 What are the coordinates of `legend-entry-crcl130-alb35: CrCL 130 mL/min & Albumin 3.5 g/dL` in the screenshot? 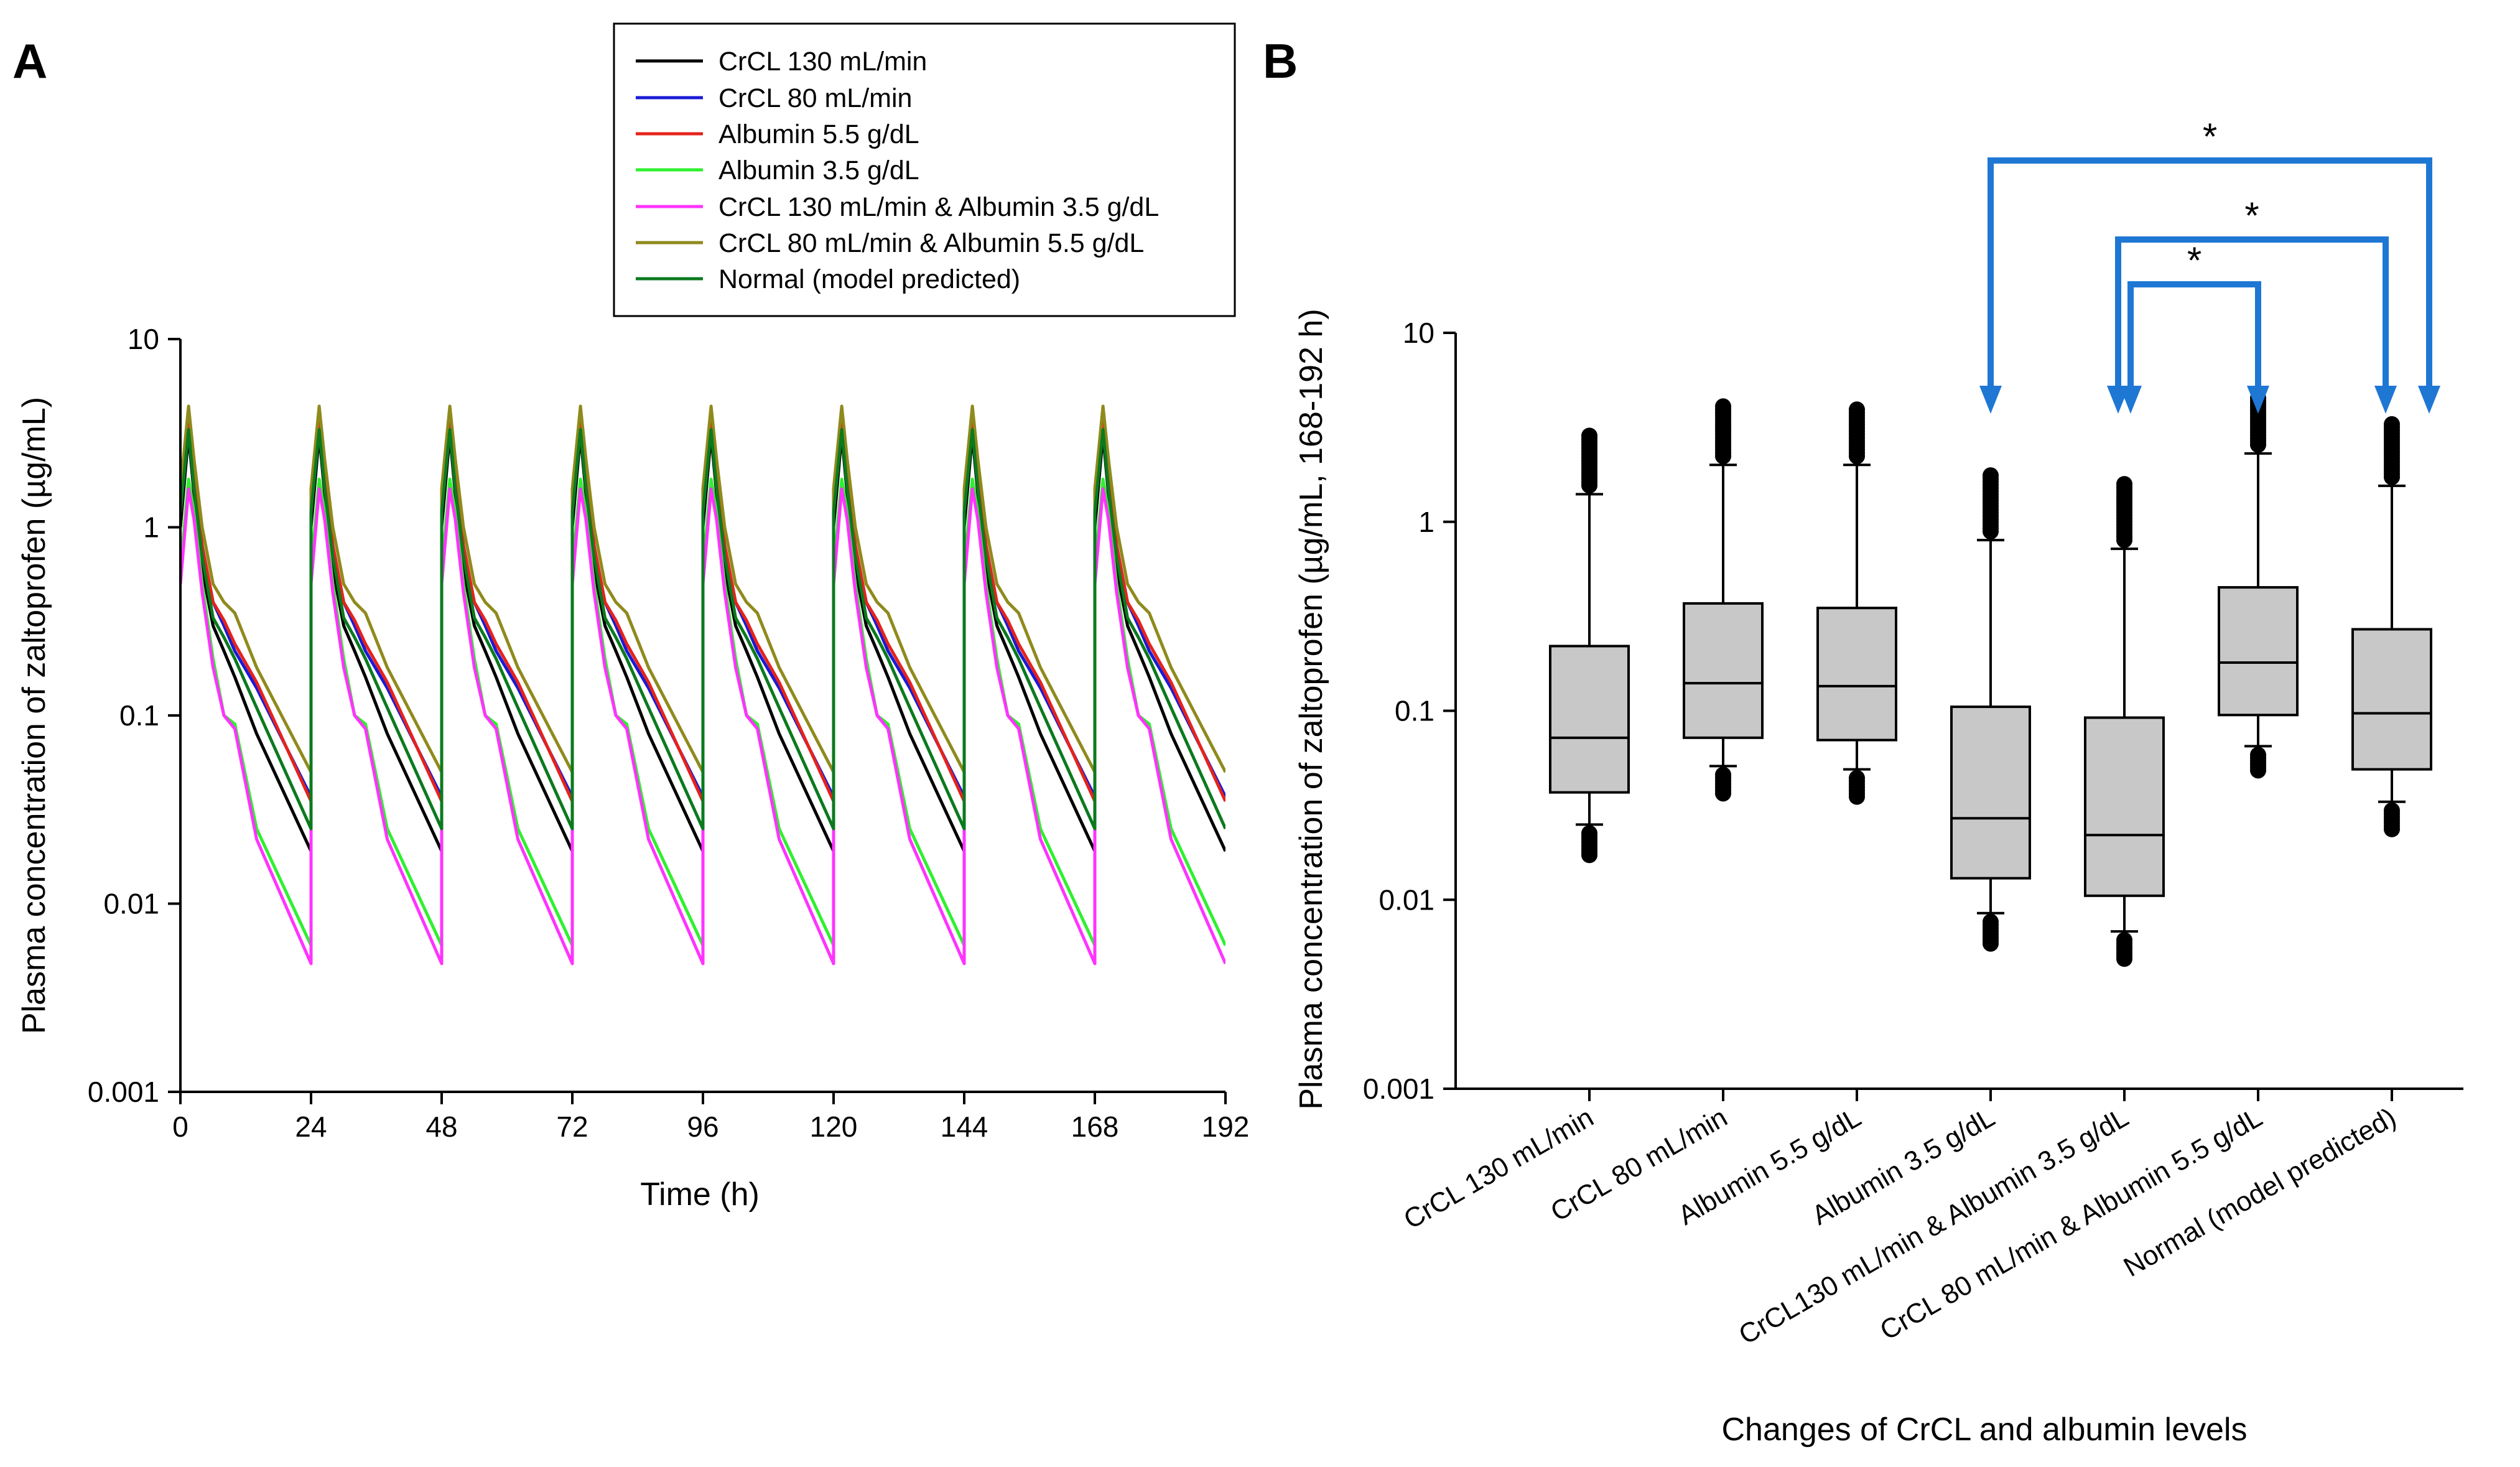 It's located at (897, 207).